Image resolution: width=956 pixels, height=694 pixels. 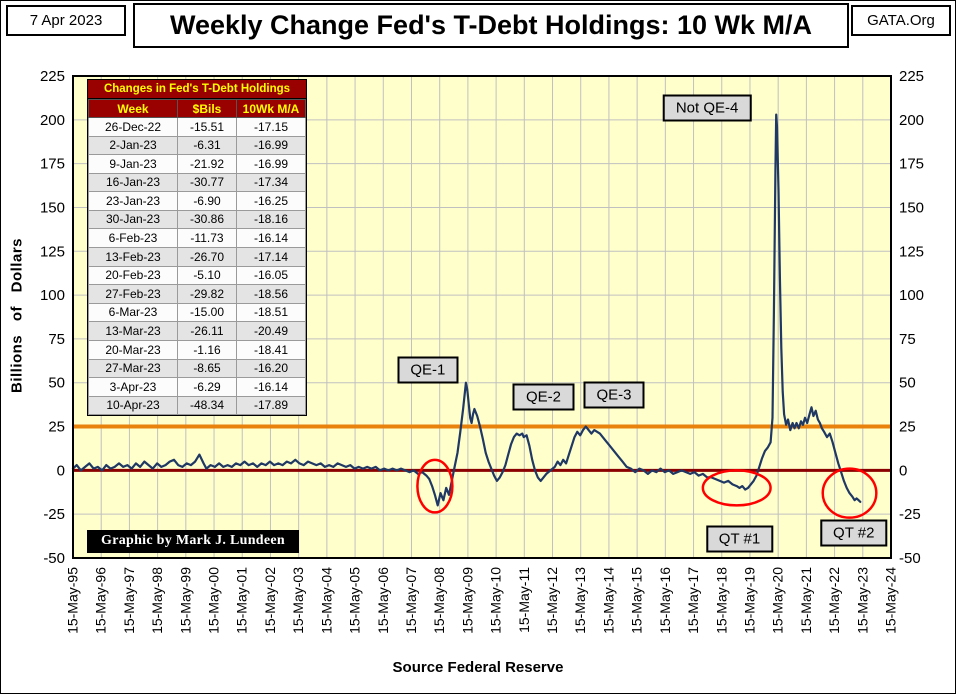 What do you see at coordinates (911, 164) in the screenshot?
I see `y-tick-label-right: 175` at bounding box center [911, 164].